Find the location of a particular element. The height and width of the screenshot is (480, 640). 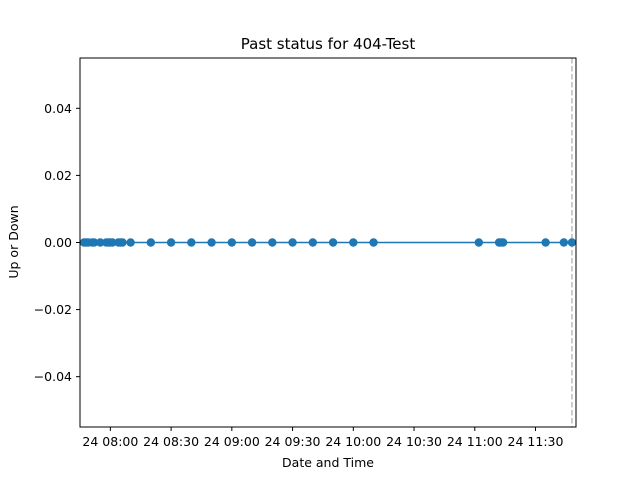

y-tick-label: 0.02 is located at coordinates (58, 175).